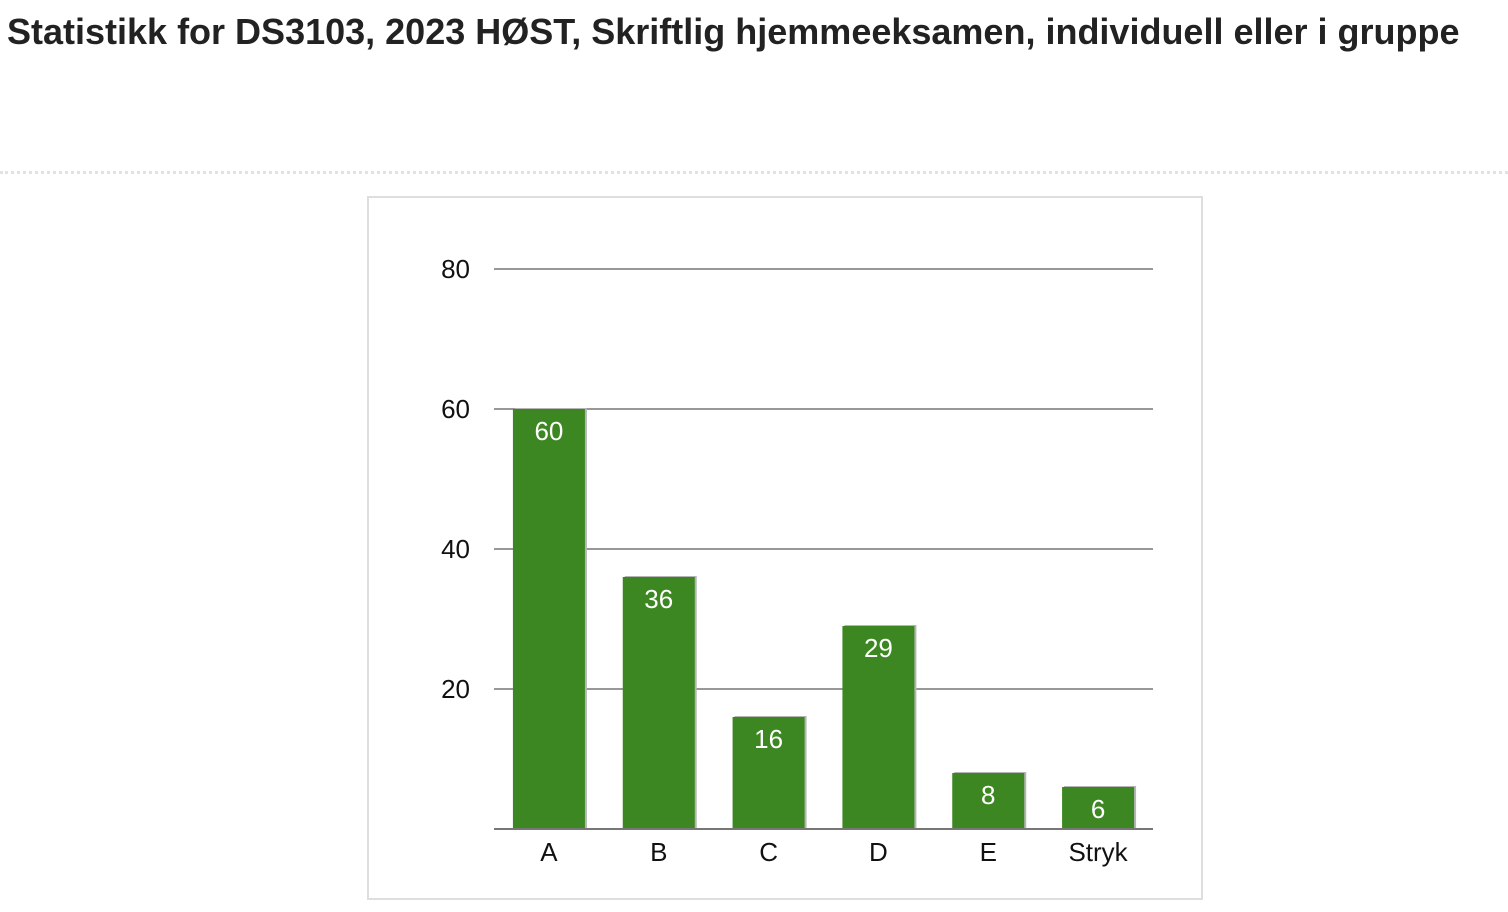 The height and width of the screenshot is (912, 1508). I want to click on data-label: 29, so click(878, 648).